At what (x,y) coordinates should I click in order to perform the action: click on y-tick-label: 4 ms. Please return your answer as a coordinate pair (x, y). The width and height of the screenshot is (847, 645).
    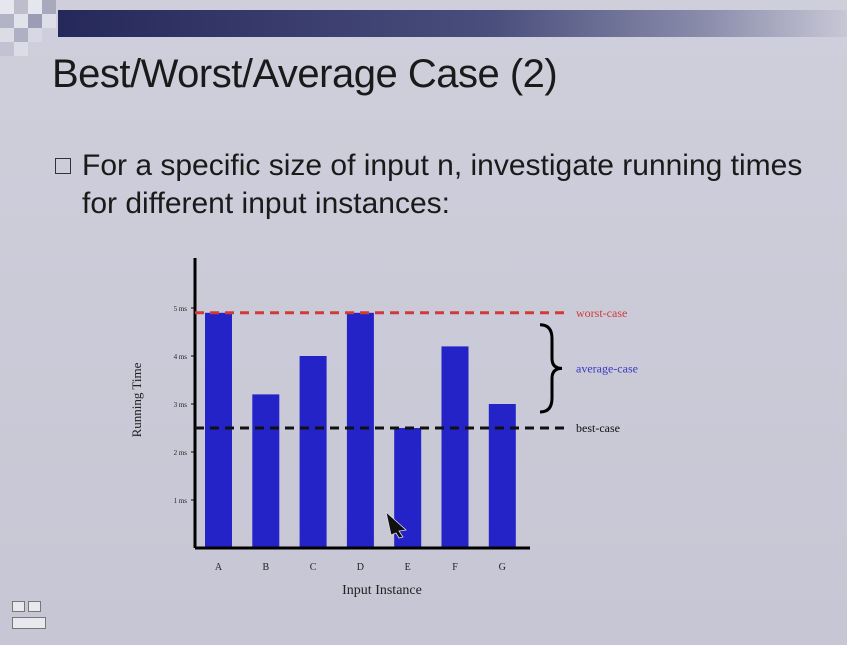
    Looking at the image, I should click on (181, 357).